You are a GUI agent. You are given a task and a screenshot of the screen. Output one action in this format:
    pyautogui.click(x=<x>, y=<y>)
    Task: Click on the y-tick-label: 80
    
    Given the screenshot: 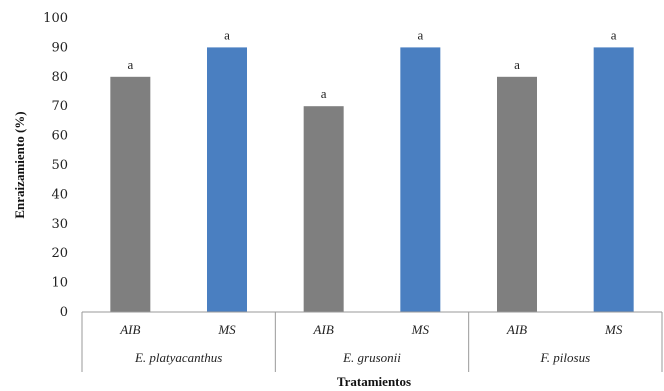 What is the action you would take?
    pyautogui.click(x=59, y=77)
    